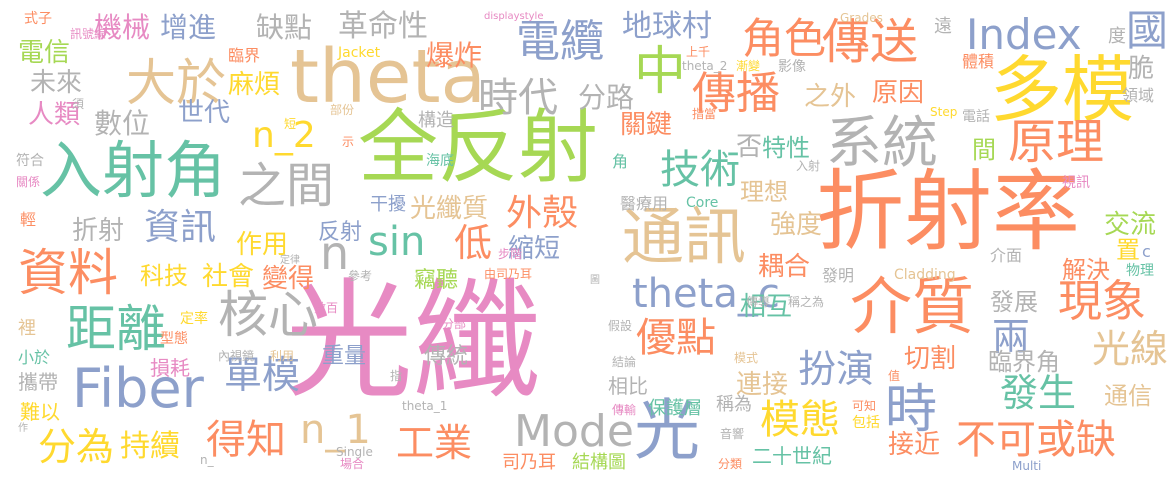 The image size is (1175, 482). Describe the element at coordinates (150, 446) in the screenshot. I see `word-chixu: 持續` at that location.